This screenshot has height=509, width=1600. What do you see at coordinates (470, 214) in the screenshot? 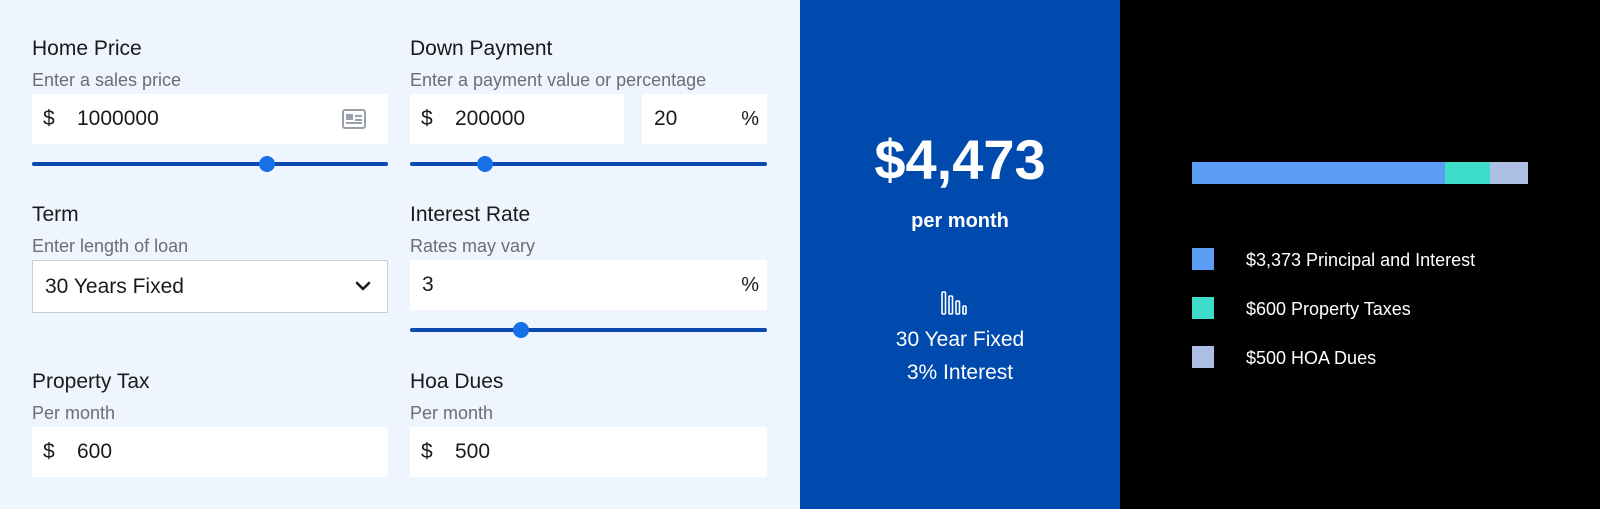
I see `interest-rate-title: Interest Rate` at bounding box center [470, 214].